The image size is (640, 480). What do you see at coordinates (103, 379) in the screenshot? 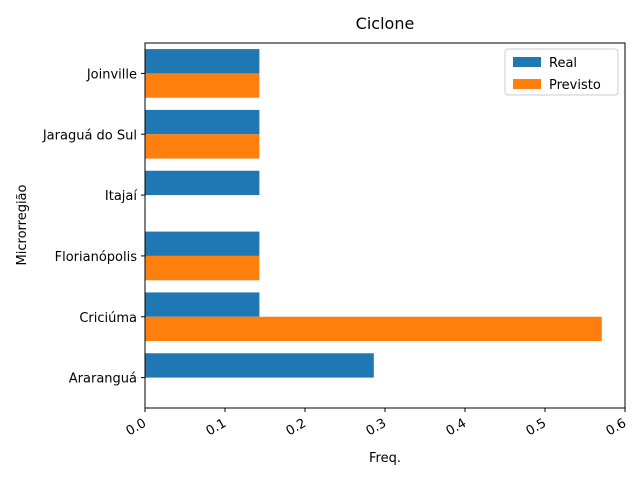
I see `y-tick-label: Araranguá` at bounding box center [103, 379].